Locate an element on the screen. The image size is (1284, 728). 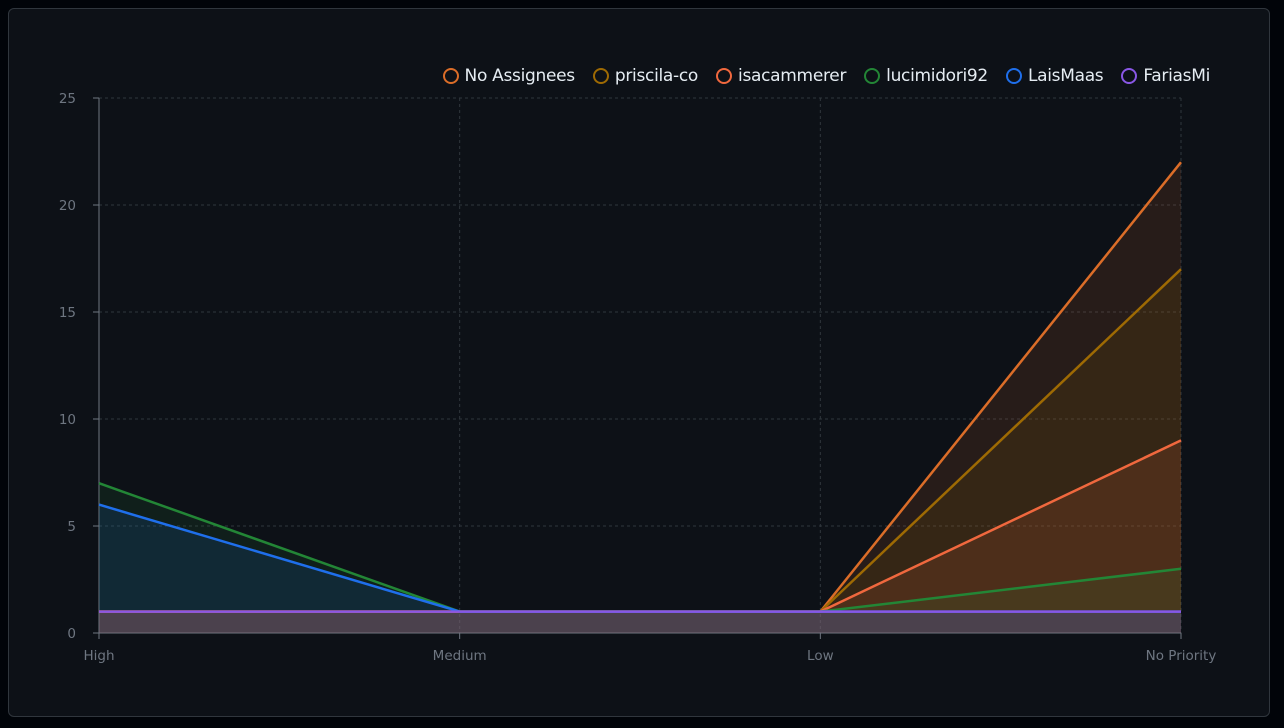
y-tick-label-20: 20 is located at coordinates (67, 206).